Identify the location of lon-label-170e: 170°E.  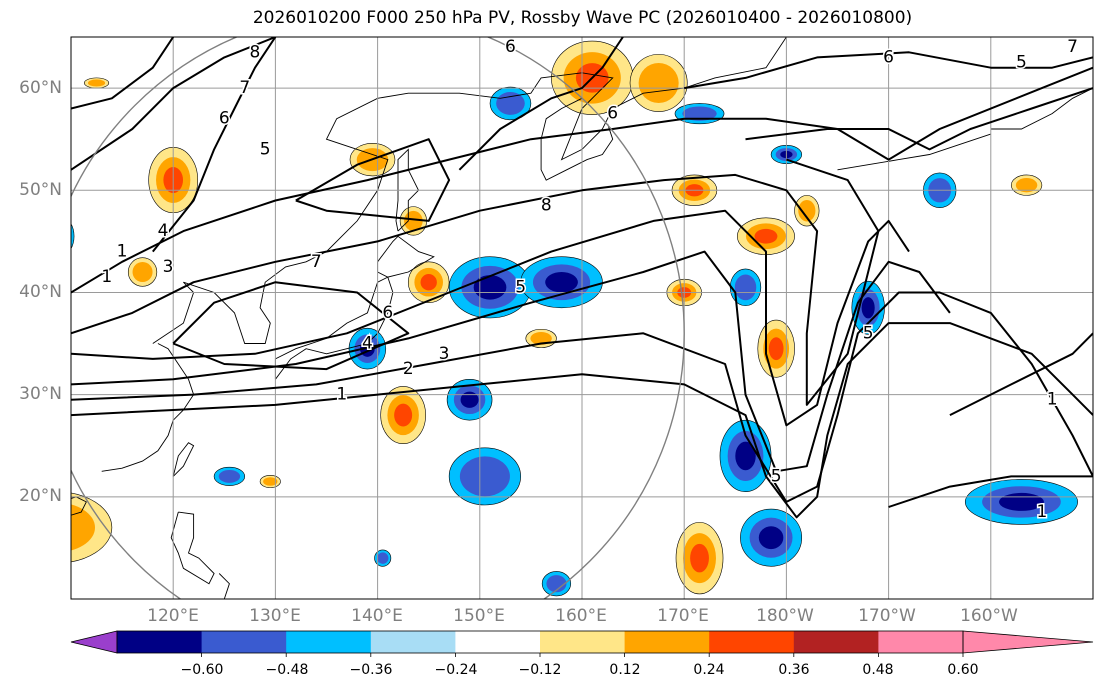
(683, 616).